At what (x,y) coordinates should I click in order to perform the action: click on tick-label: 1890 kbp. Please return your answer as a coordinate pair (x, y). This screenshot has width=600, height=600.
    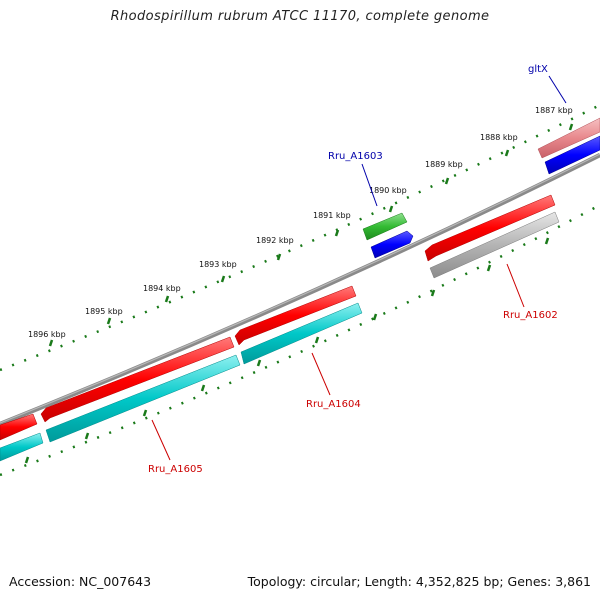
    Looking at the image, I should click on (388, 190).